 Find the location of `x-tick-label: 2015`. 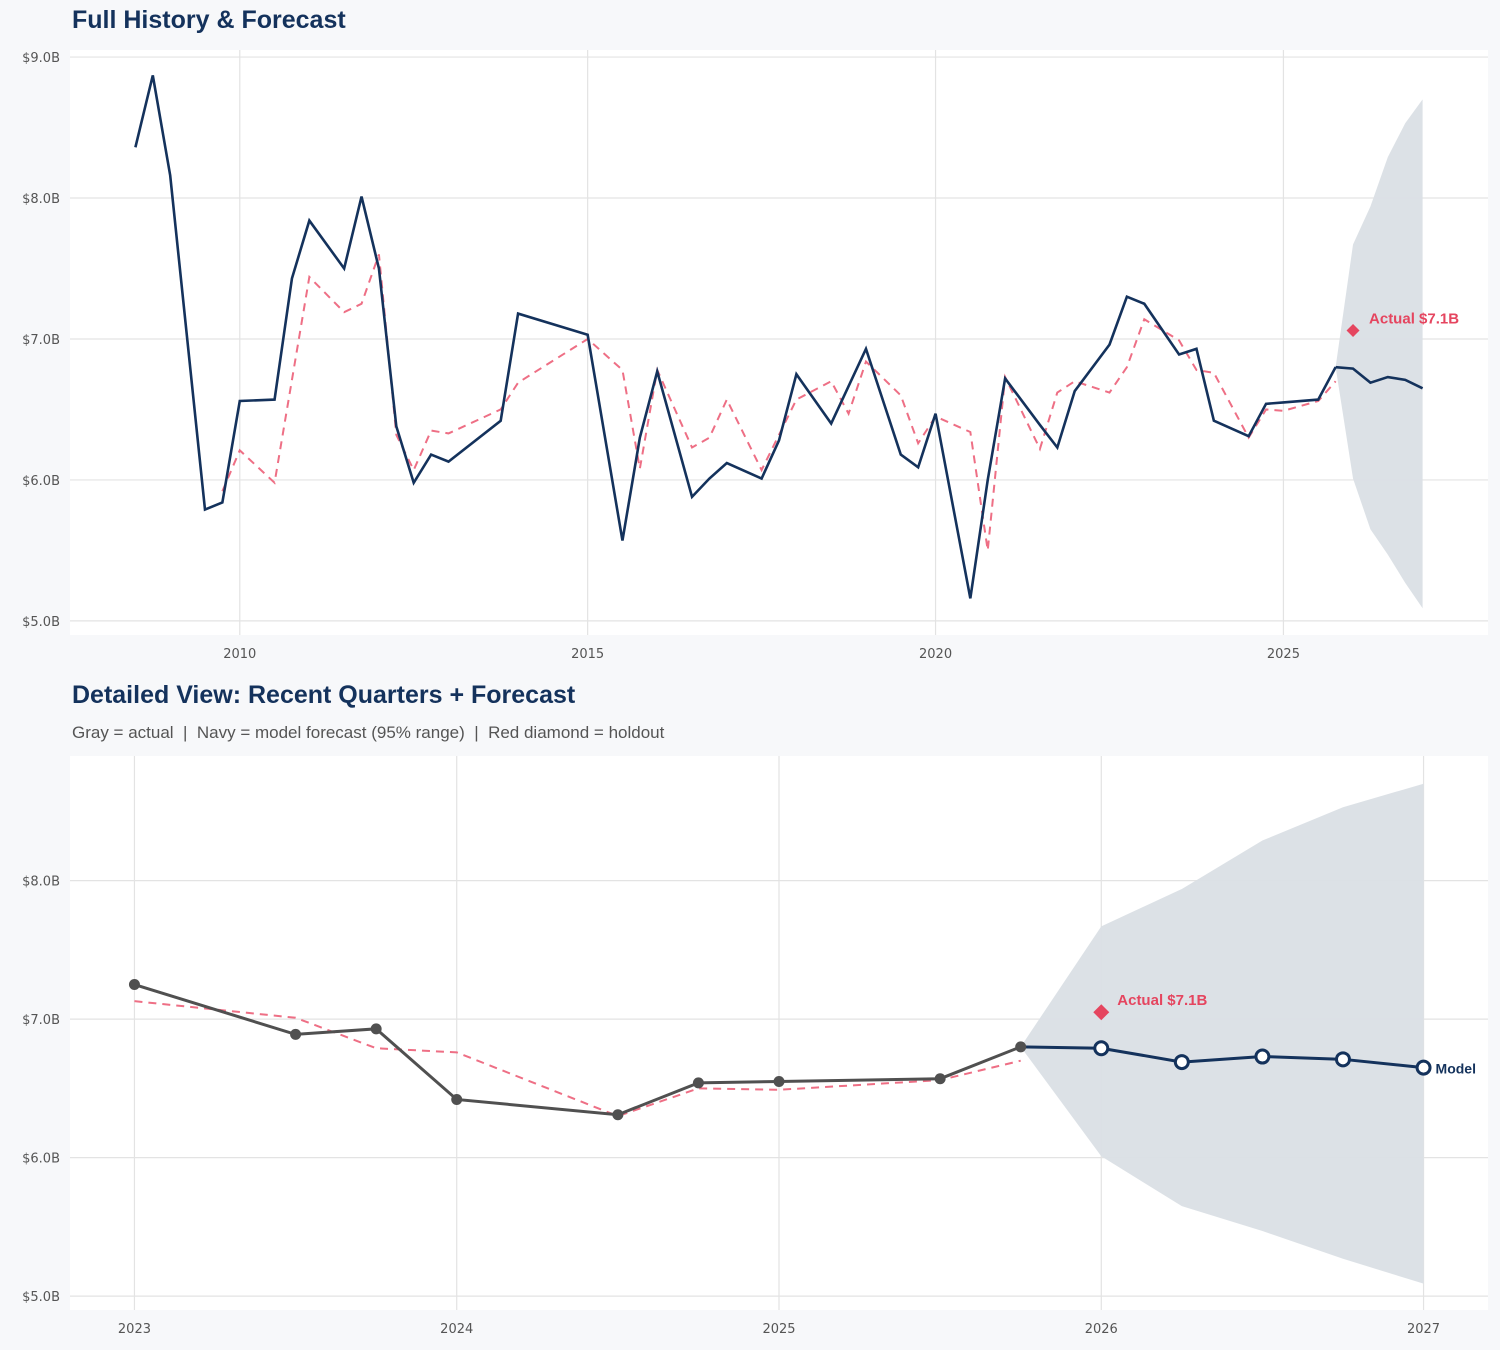

x-tick-label: 2015 is located at coordinates (587, 654).